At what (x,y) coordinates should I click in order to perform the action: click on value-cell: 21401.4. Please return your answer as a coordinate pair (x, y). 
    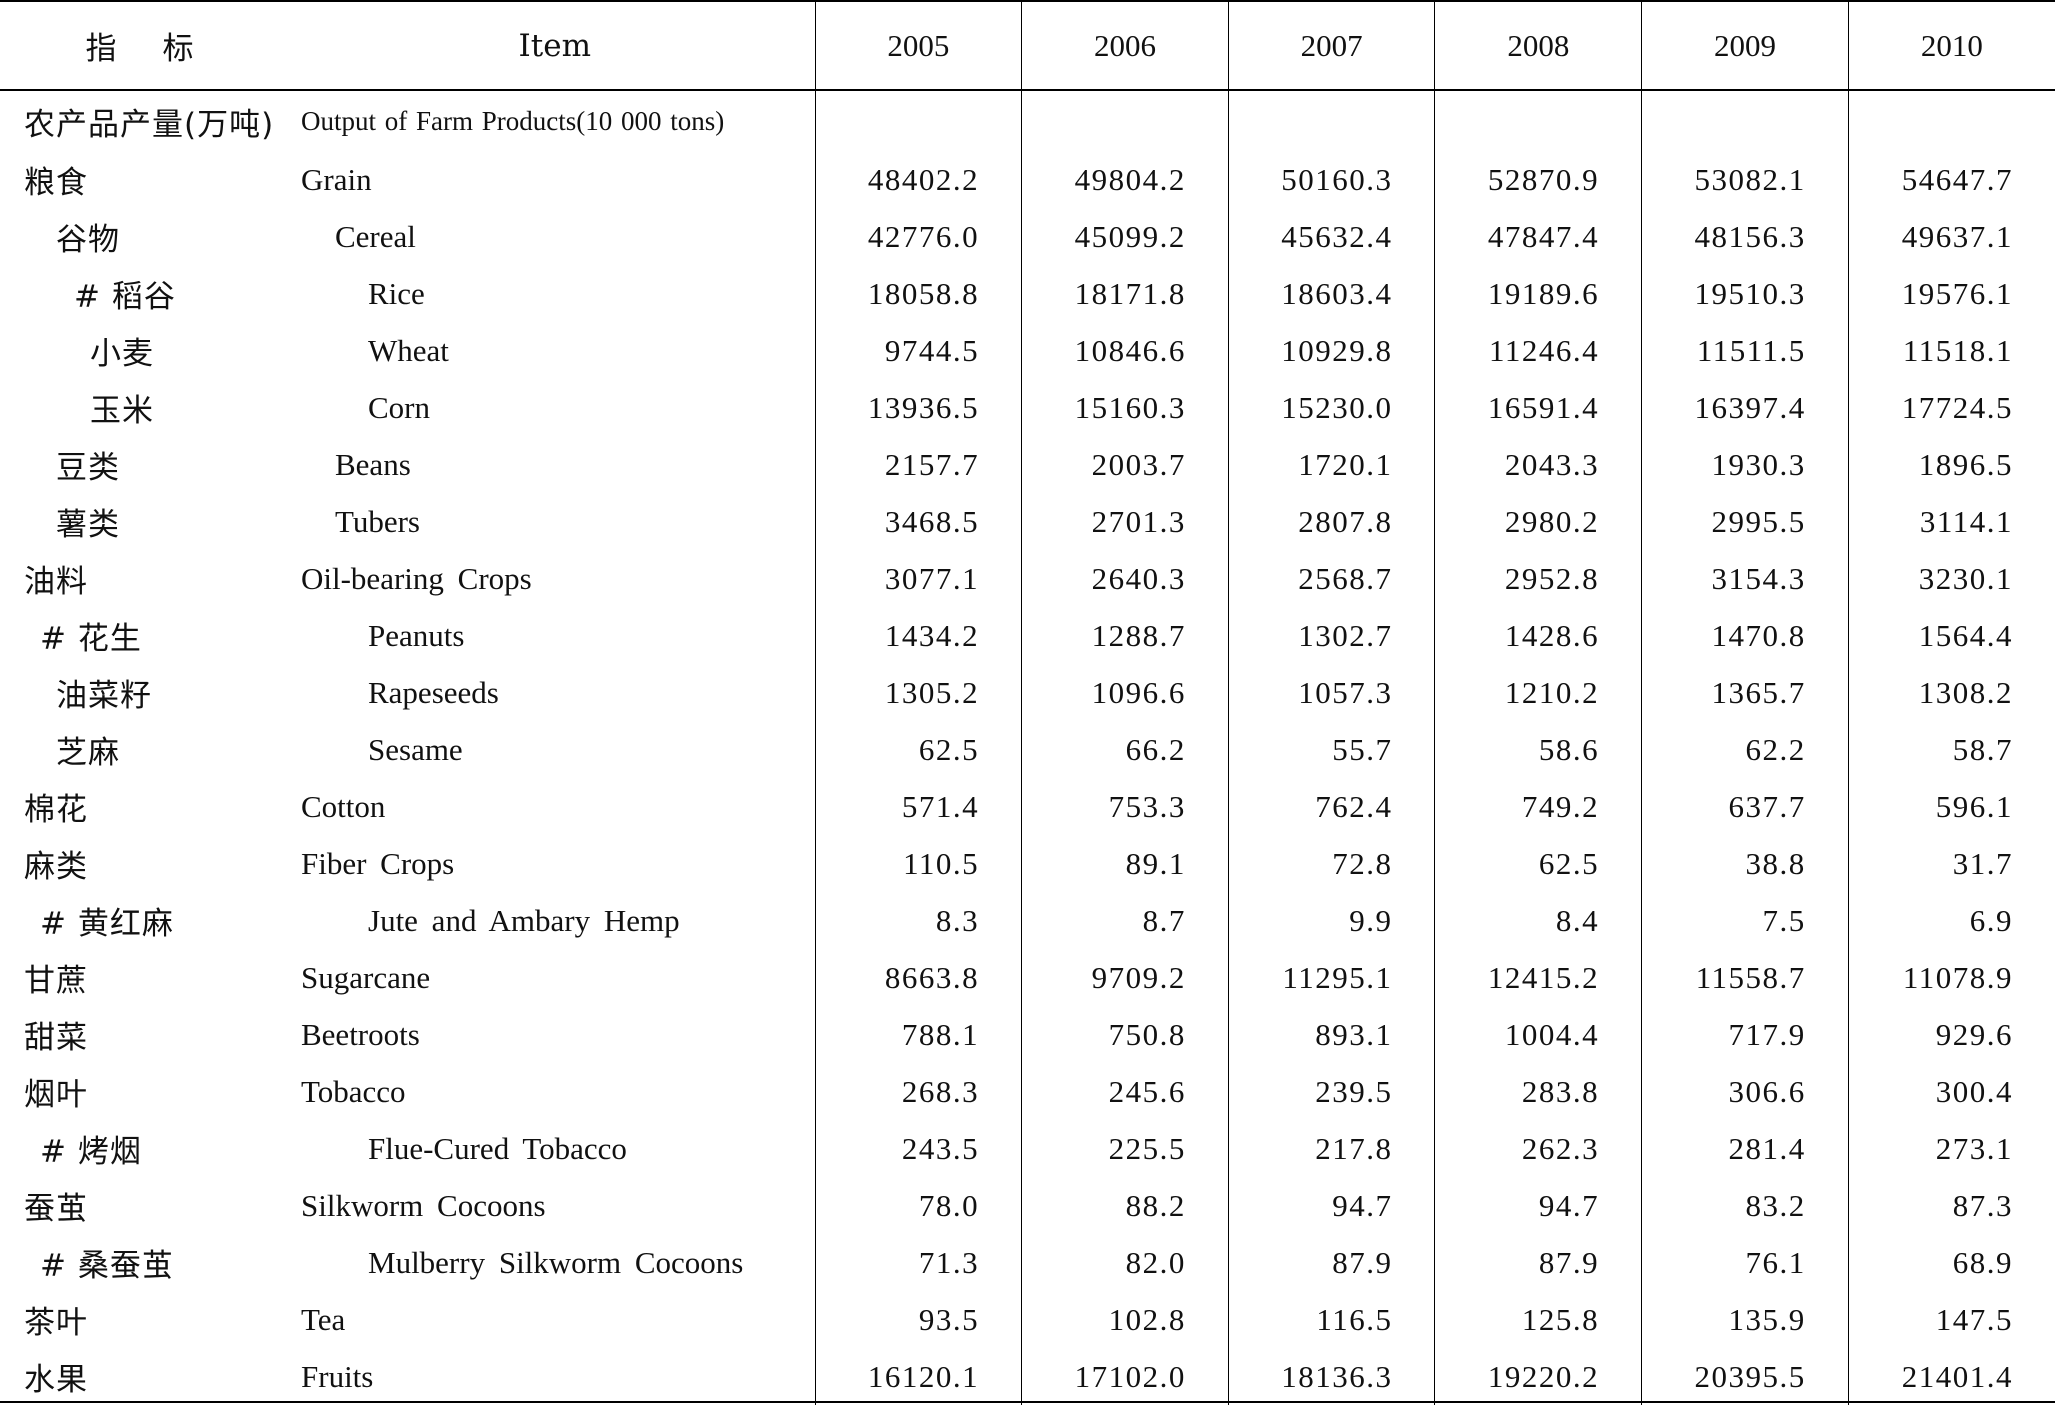
    Looking at the image, I should click on (1951, 1376).